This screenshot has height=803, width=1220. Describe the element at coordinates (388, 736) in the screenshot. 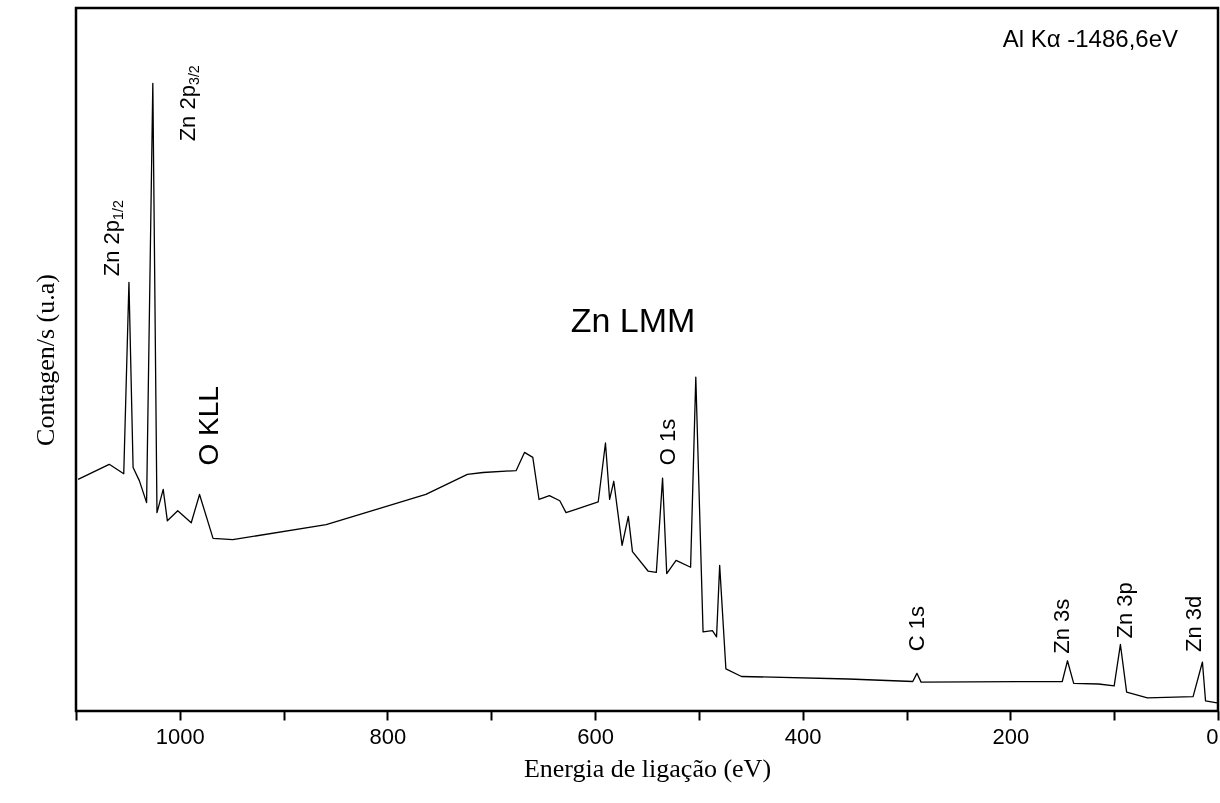

I see `x-tick-label: 800` at that location.